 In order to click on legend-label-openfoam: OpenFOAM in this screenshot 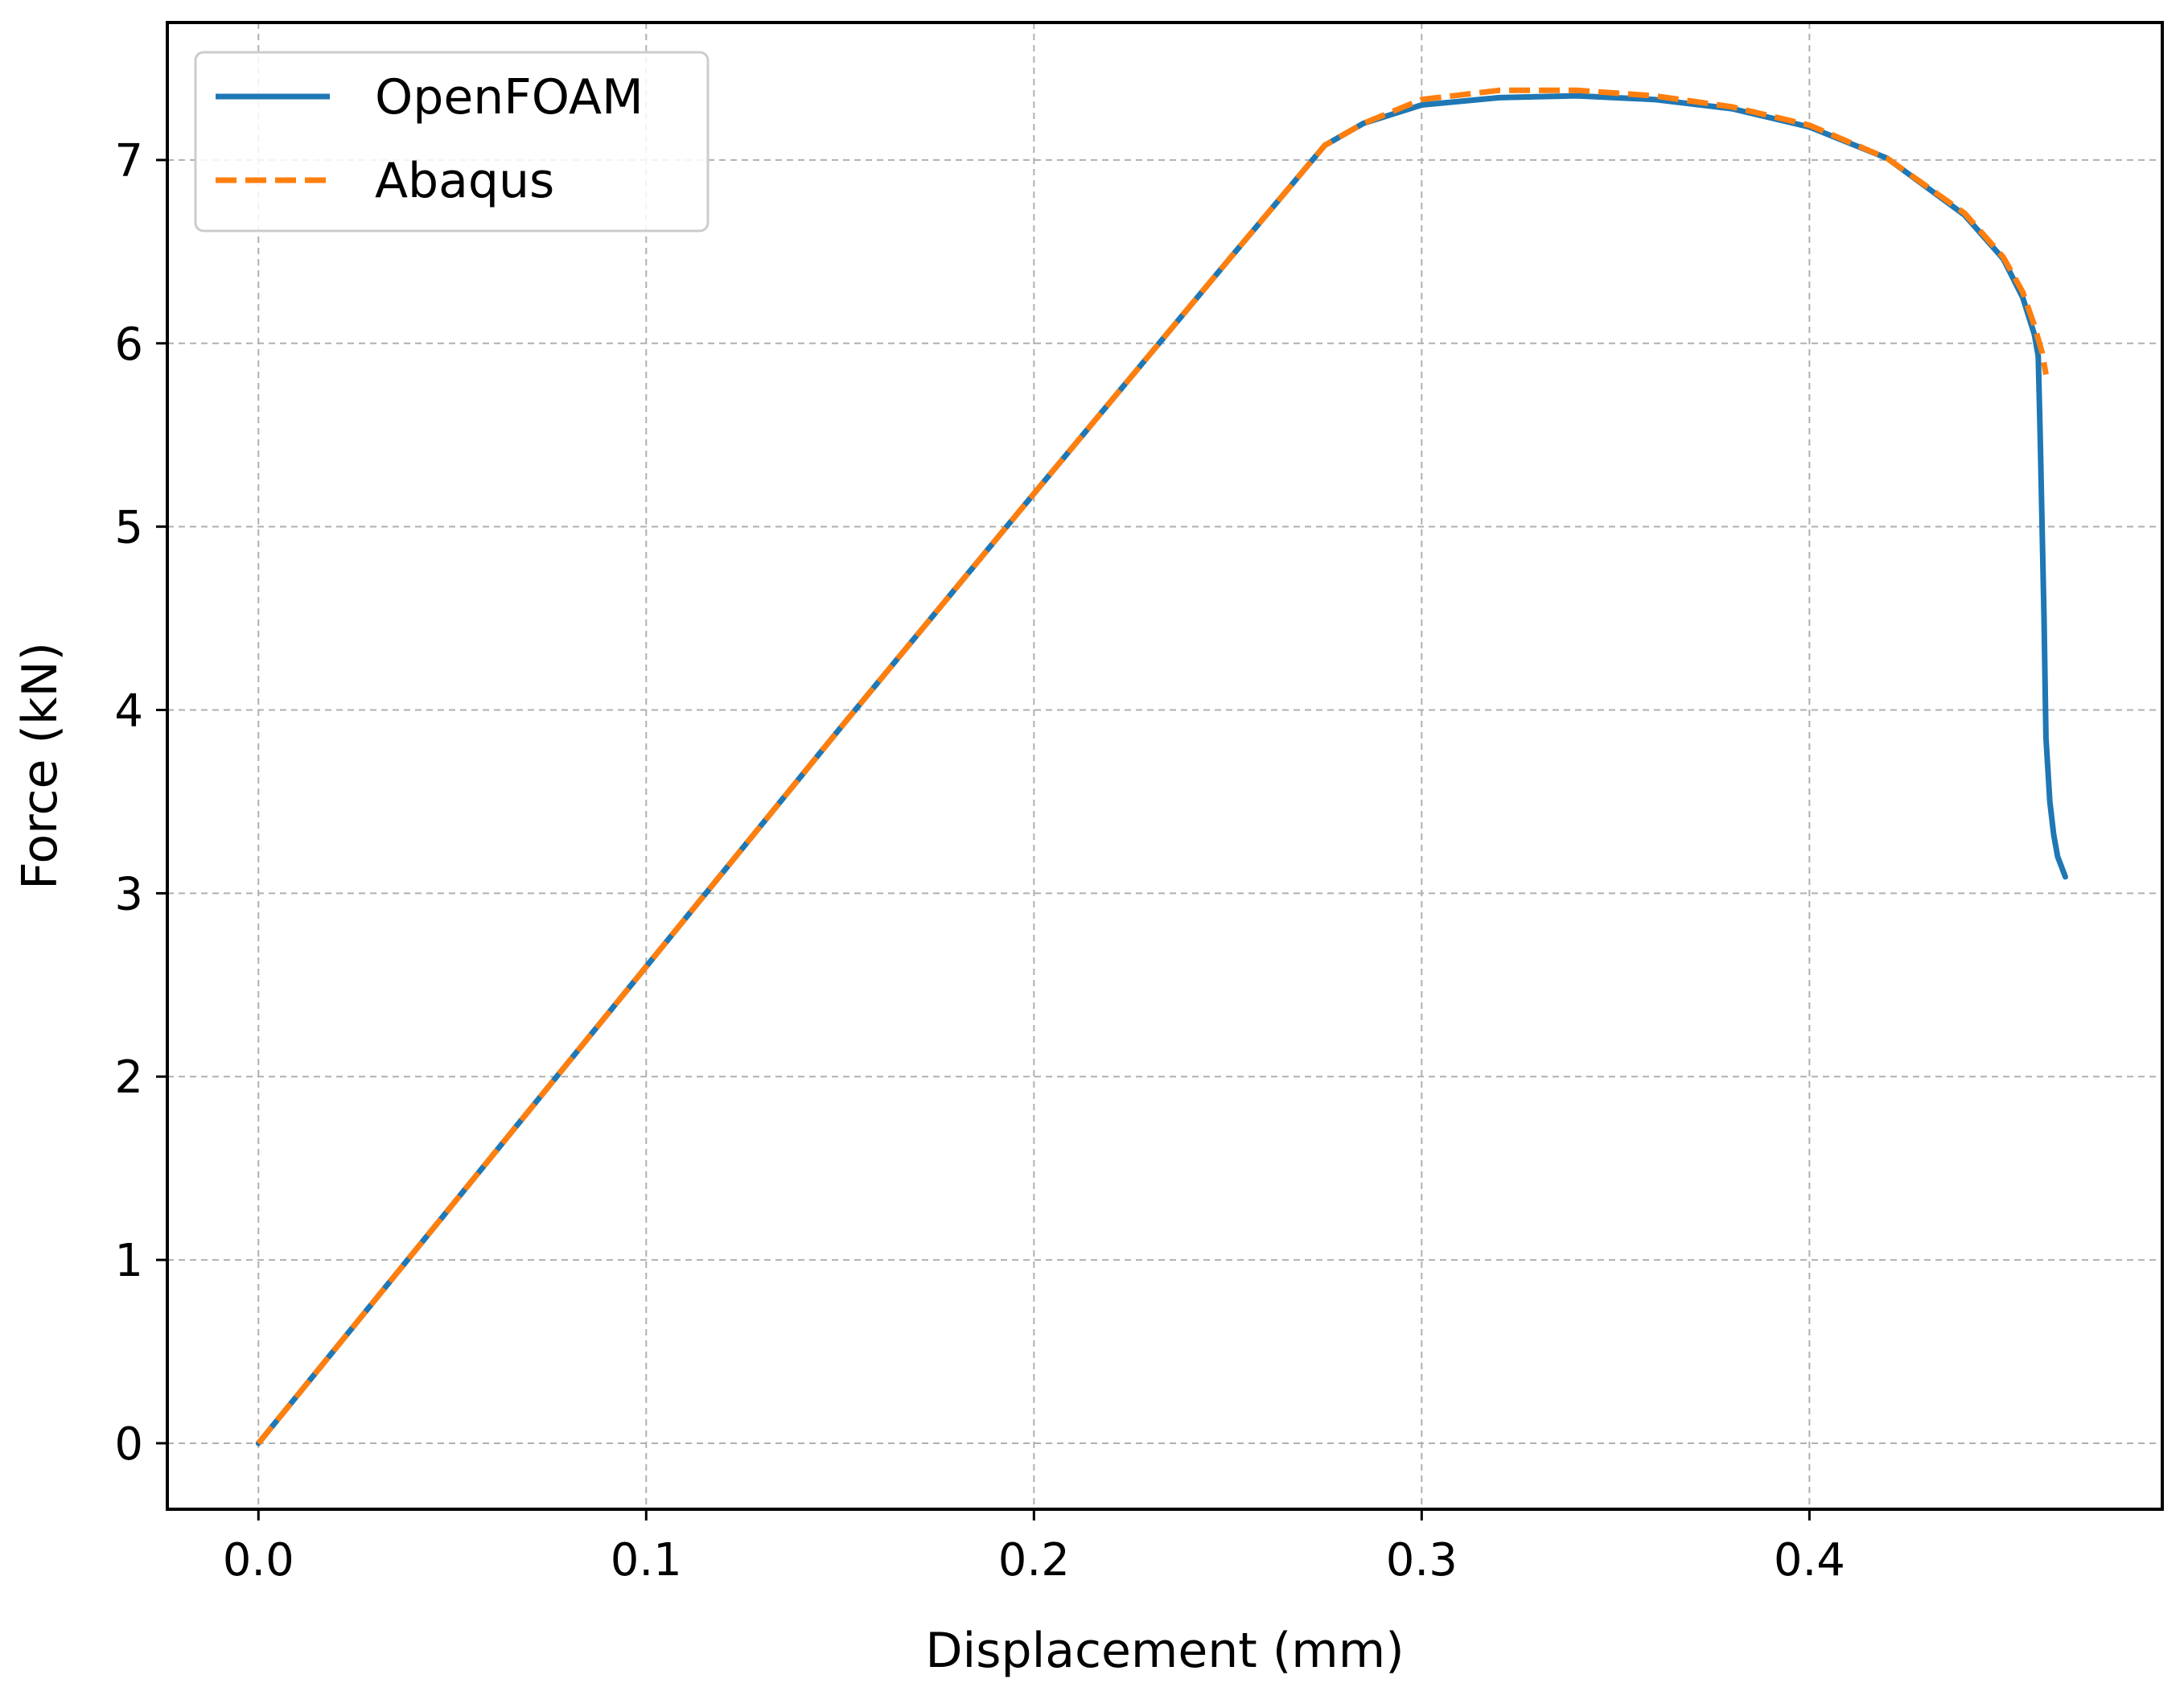, I will do `click(509, 97)`.